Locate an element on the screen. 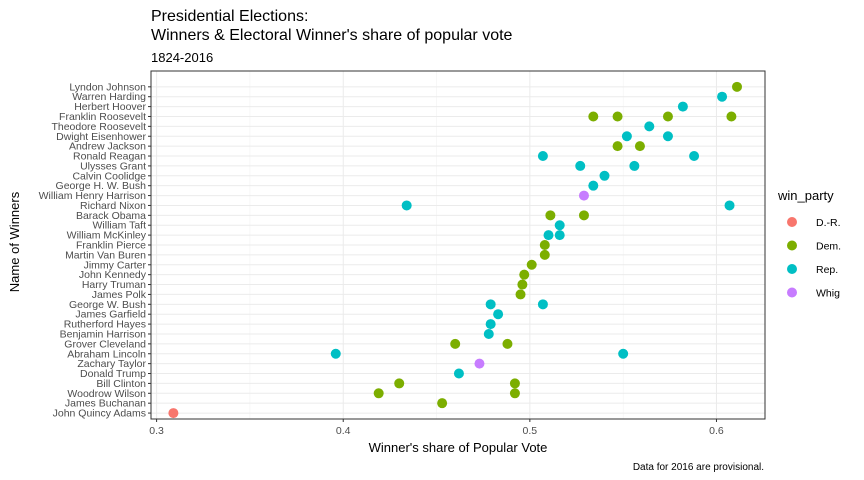  chart-caption: Data for 2016 are provisional. is located at coordinates (698, 467).